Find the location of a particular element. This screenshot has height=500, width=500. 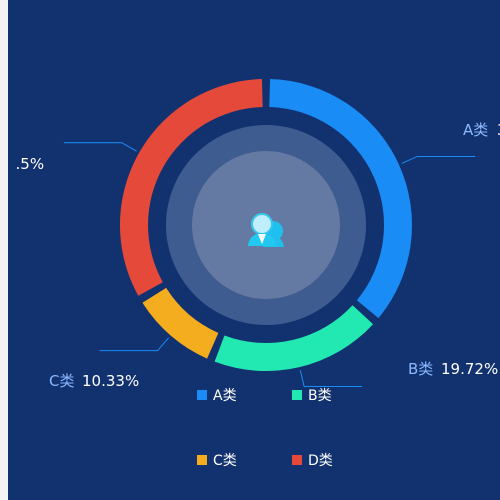

legend-item-a: A类 is located at coordinates (217, 396).